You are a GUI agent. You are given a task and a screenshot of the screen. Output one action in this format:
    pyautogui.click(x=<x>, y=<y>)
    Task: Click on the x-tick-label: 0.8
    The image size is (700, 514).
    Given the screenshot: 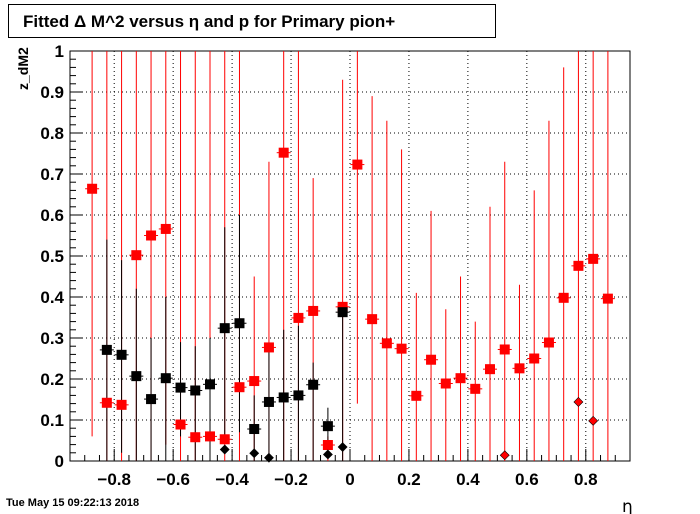 What is the action you would take?
    pyautogui.click(x=586, y=479)
    